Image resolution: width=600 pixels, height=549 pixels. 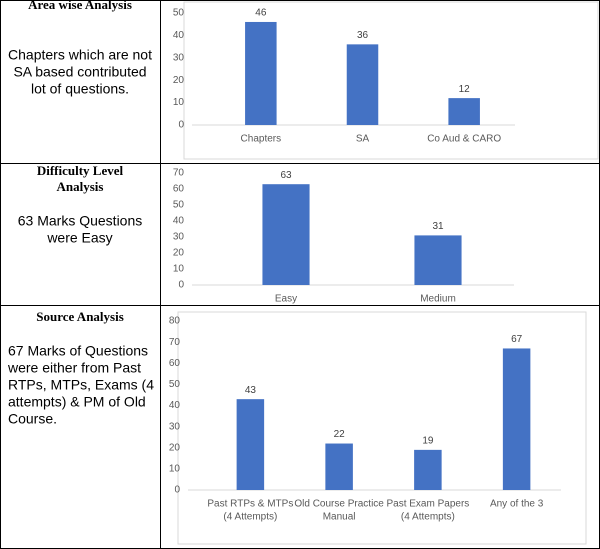 I want to click on y-tick-label: 80, so click(x=175, y=321).